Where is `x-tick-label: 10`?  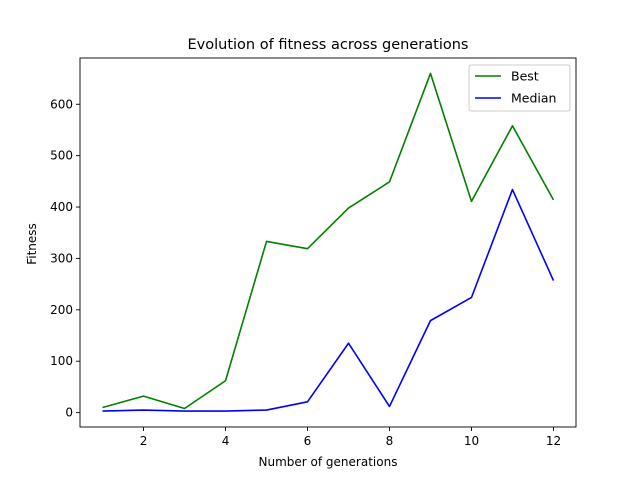
x-tick-label: 10 is located at coordinates (471, 441).